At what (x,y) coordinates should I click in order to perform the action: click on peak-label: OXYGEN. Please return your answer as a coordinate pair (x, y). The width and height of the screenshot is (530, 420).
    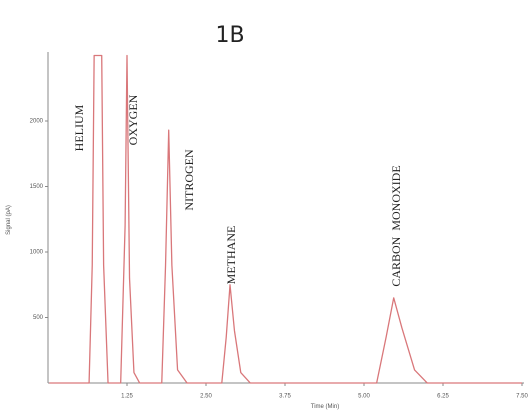
    Looking at the image, I should click on (133, 119).